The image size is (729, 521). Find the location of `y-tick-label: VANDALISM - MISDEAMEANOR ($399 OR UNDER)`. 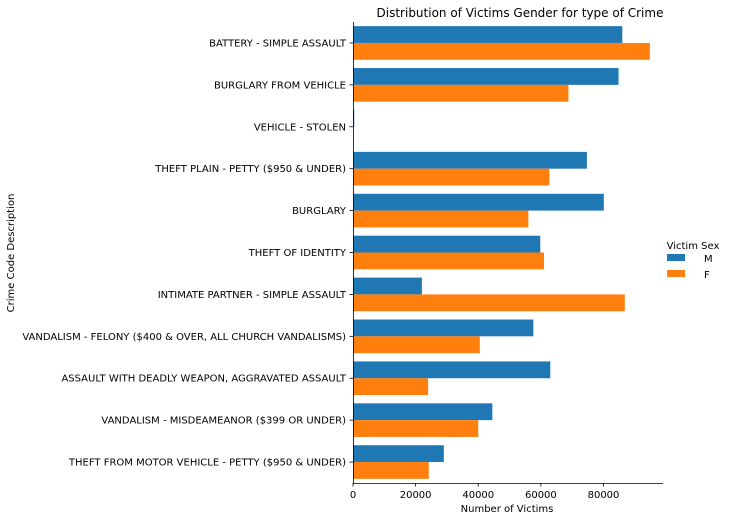

y-tick-label: VANDALISM - MISDEAMEANOR ($399 OR UNDER) is located at coordinates (223, 421).